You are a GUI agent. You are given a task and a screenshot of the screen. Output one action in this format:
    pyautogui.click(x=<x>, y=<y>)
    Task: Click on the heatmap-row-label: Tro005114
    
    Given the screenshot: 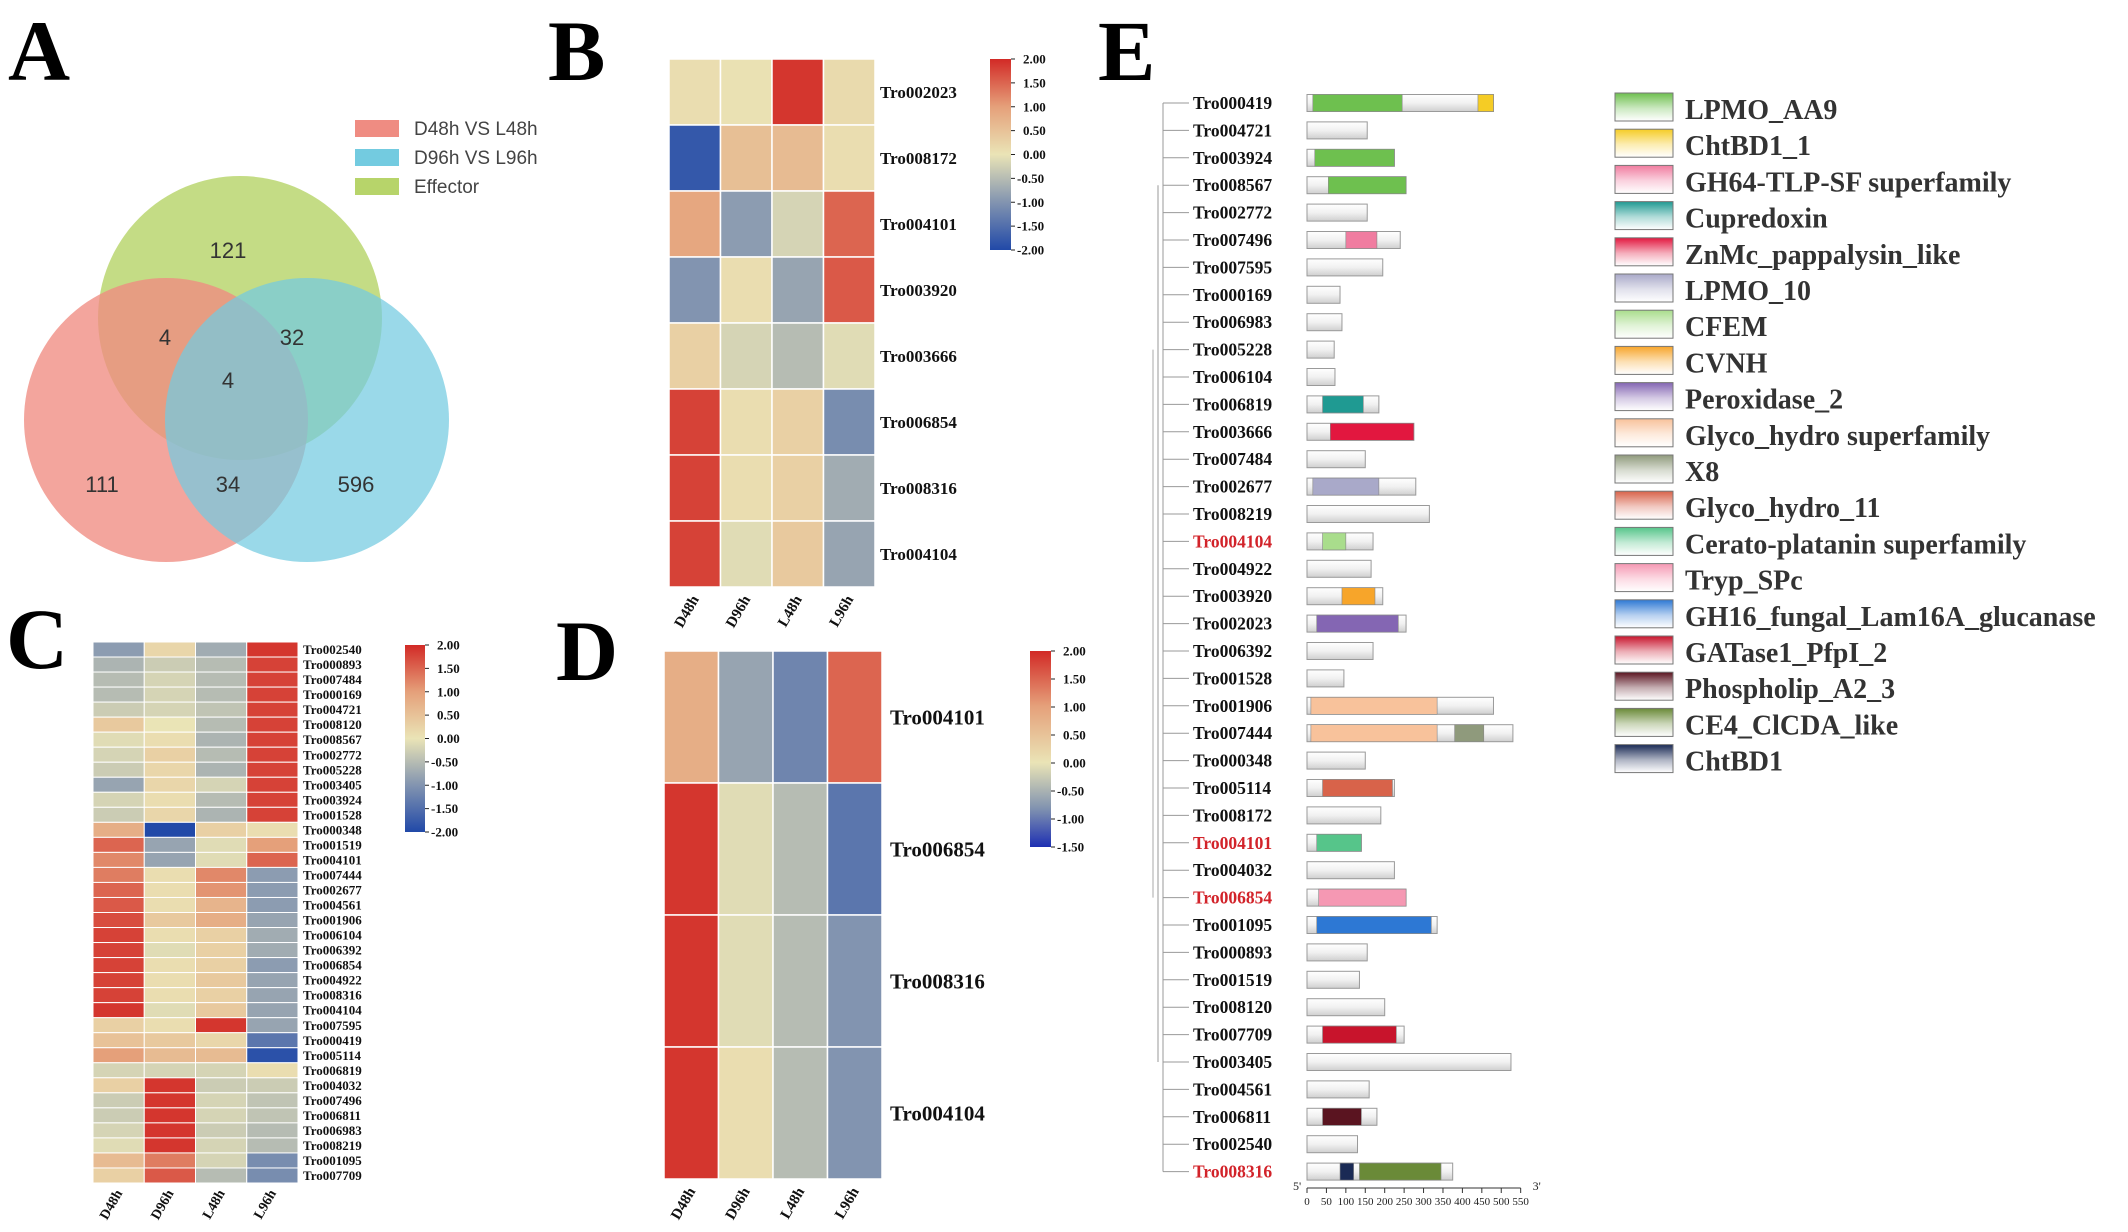 What is the action you would take?
    pyautogui.click(x=332, y=1055)
    